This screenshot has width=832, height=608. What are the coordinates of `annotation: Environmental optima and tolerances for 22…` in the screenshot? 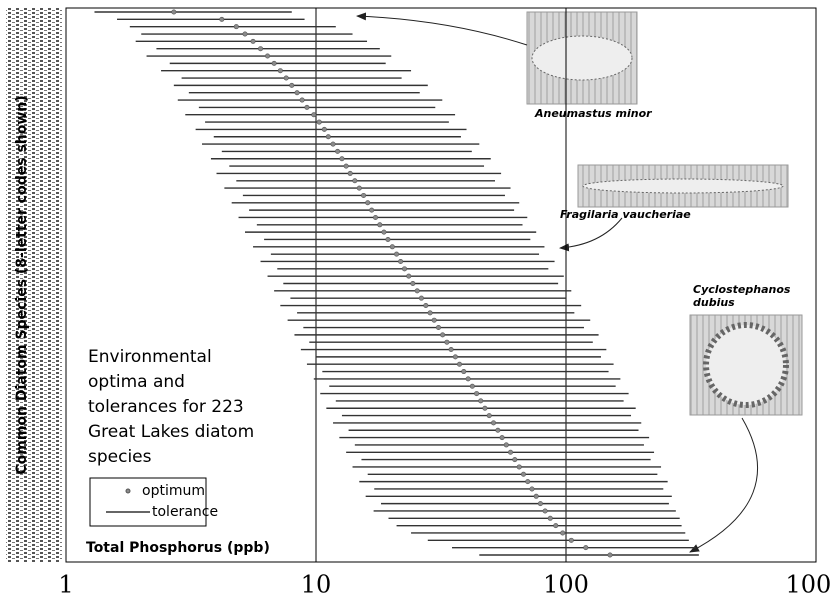 It's located at (171, 407).